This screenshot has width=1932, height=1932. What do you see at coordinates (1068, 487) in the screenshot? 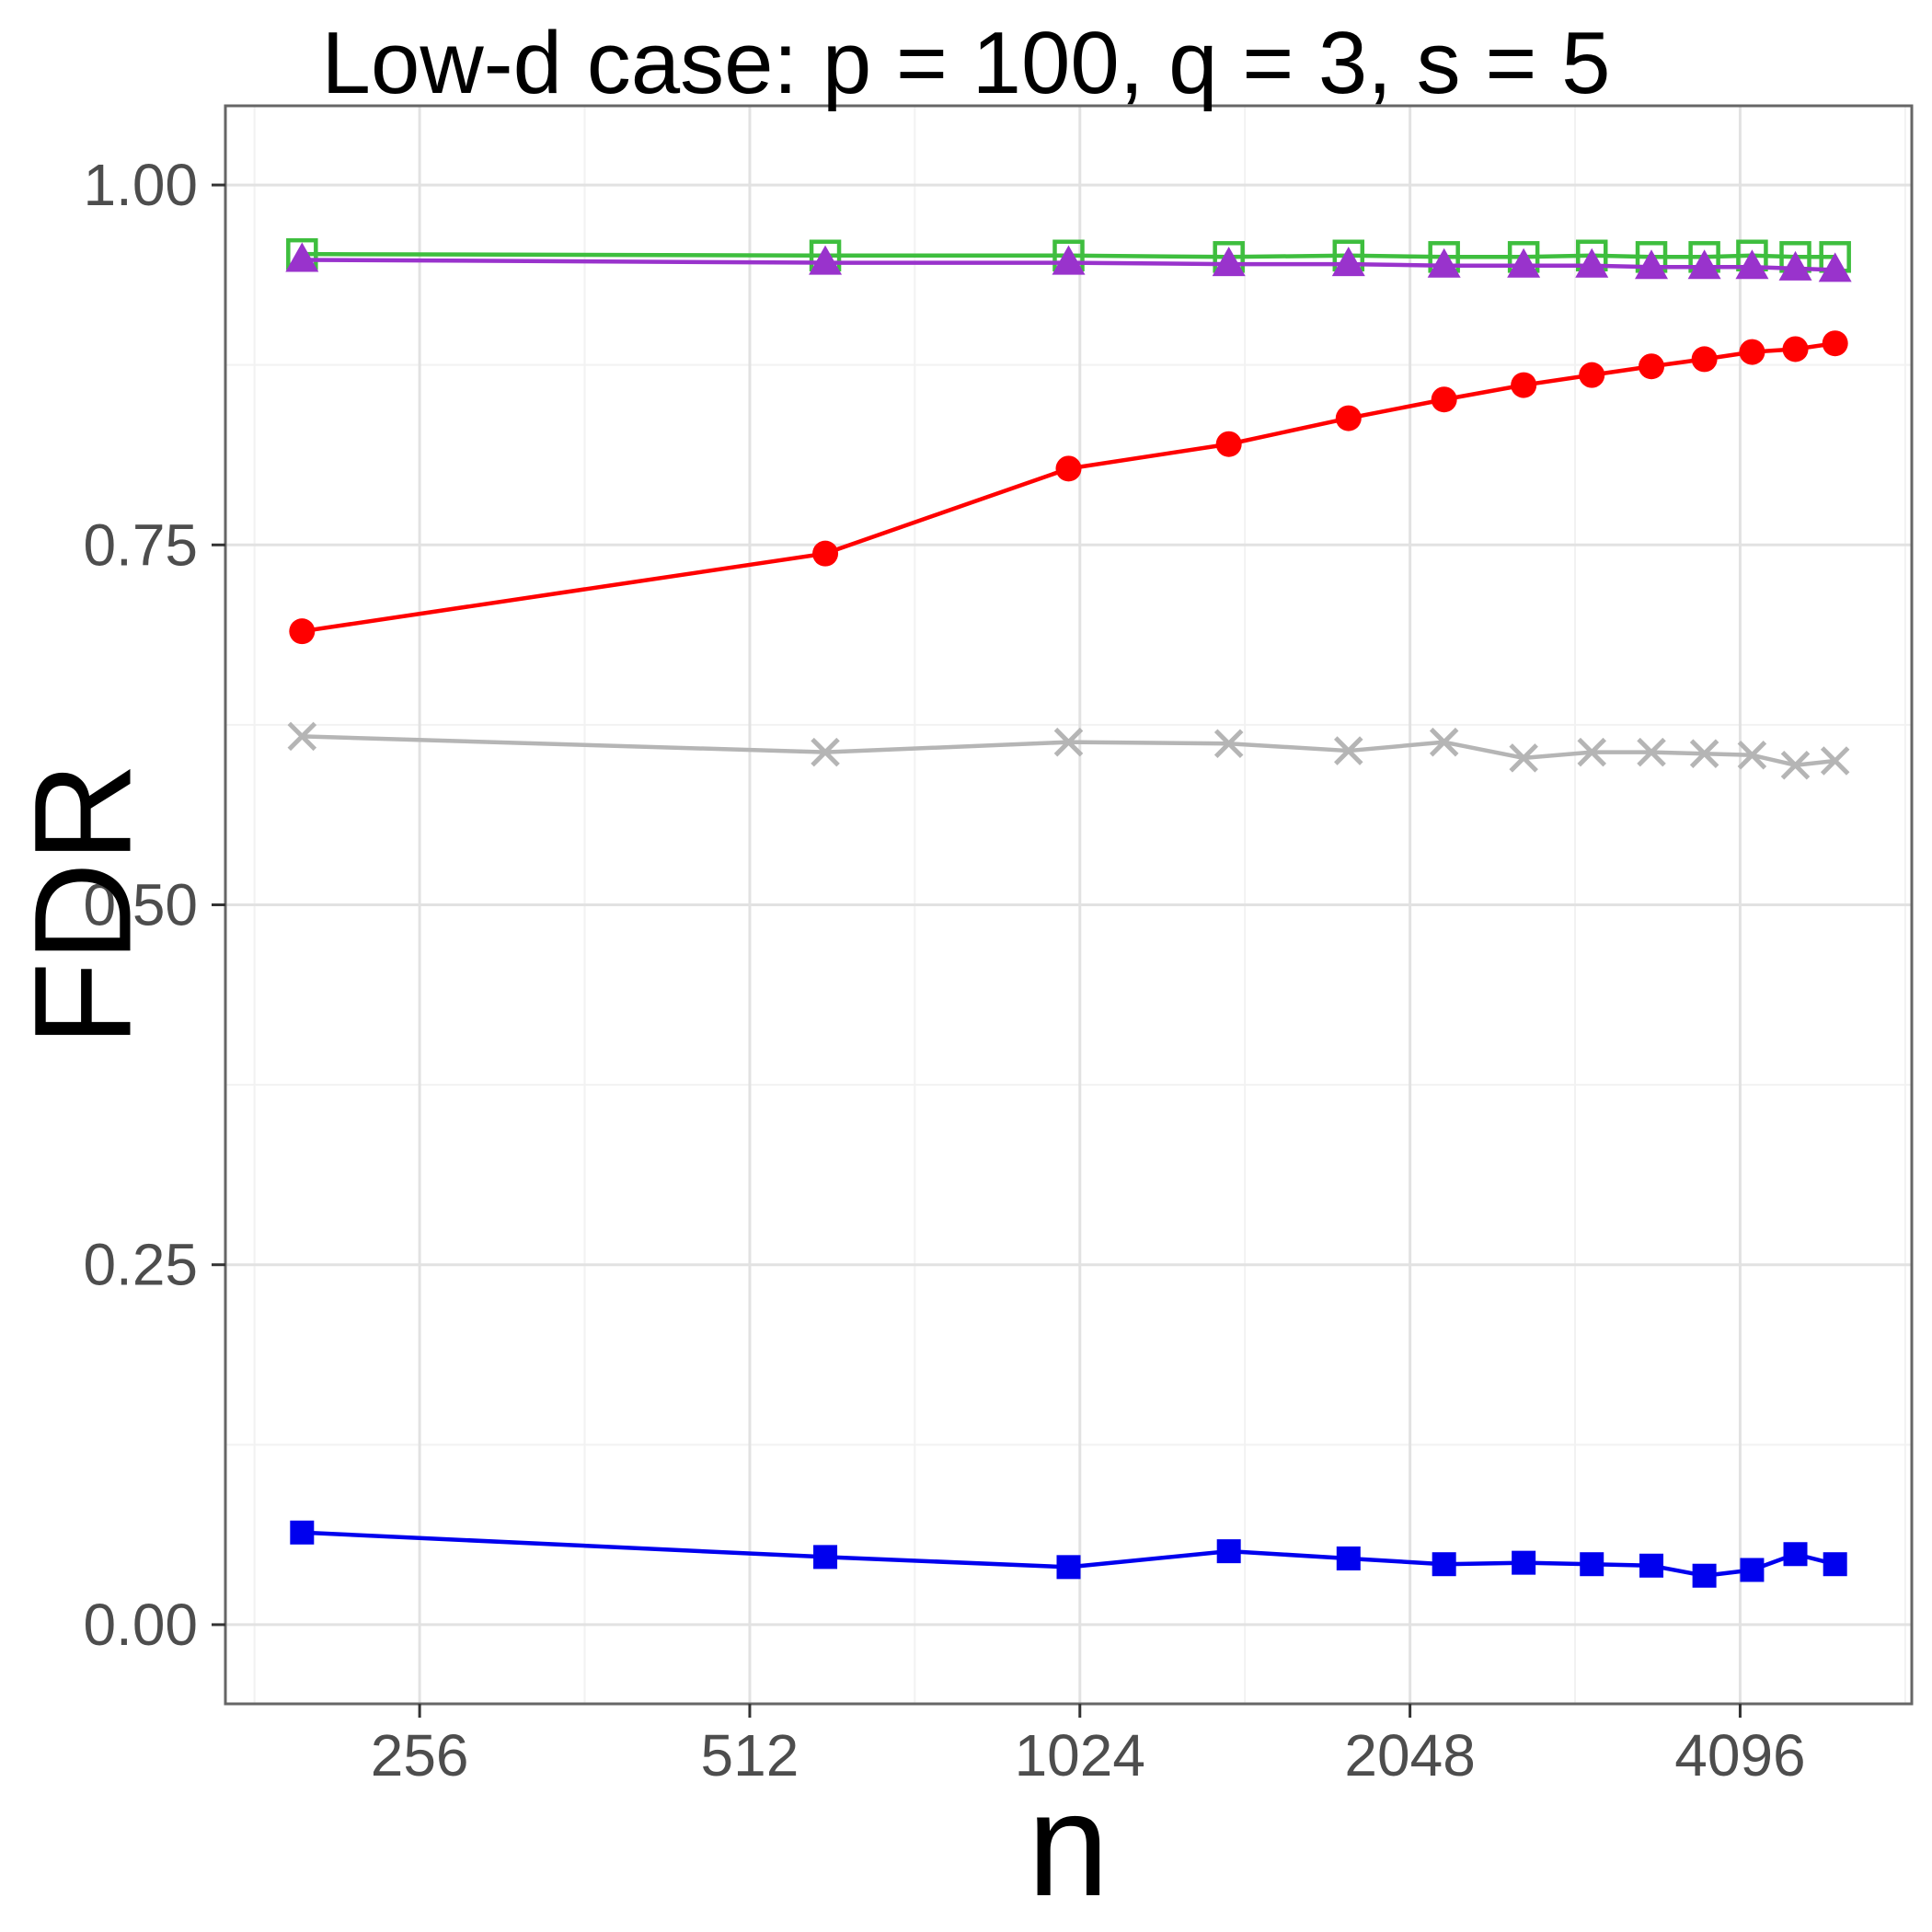
I see `series-red-circle` at bounding box center [1068, 487].